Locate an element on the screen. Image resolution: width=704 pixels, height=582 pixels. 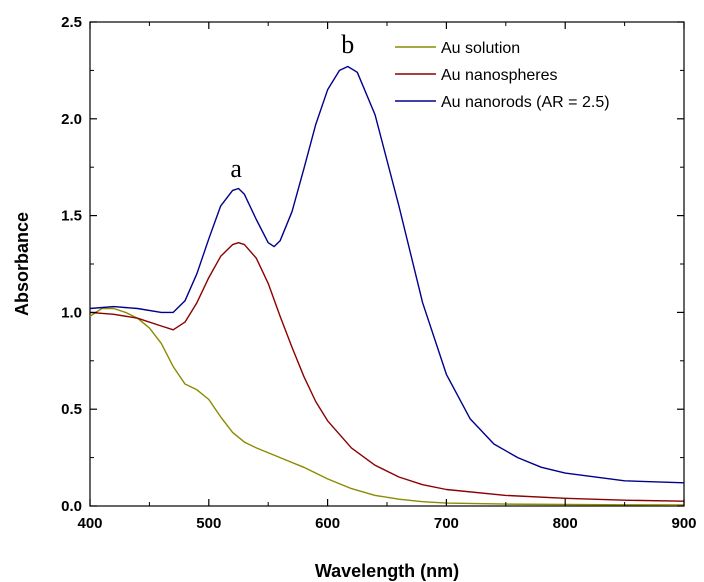
y-axis-label: Absorbance is located at coordinates (22, 264).